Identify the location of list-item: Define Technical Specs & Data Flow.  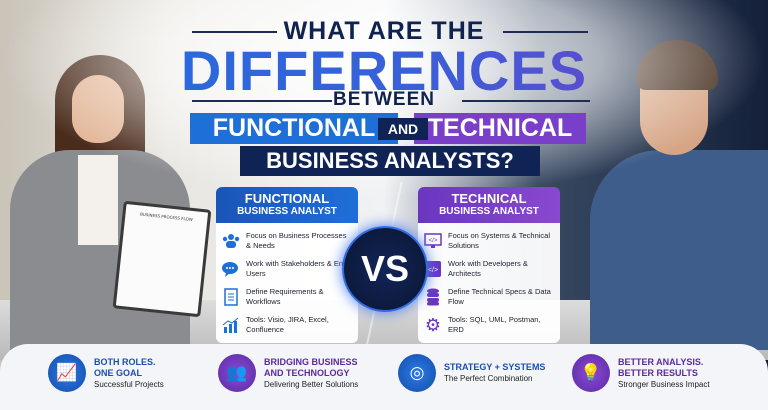
(489, 297).